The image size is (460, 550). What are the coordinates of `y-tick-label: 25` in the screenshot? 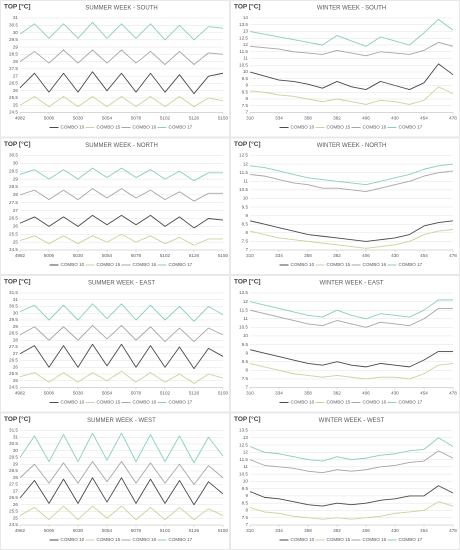 It's located at (16, 241).